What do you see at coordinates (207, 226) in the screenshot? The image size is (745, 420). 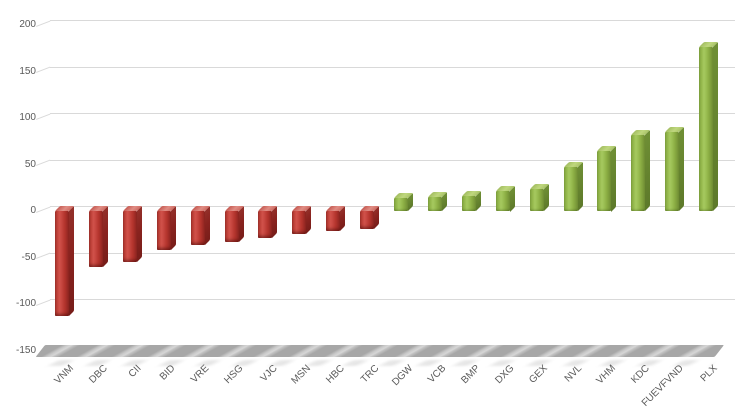 I see `bar-side-face-VRE` at bounding box center [207, 226].